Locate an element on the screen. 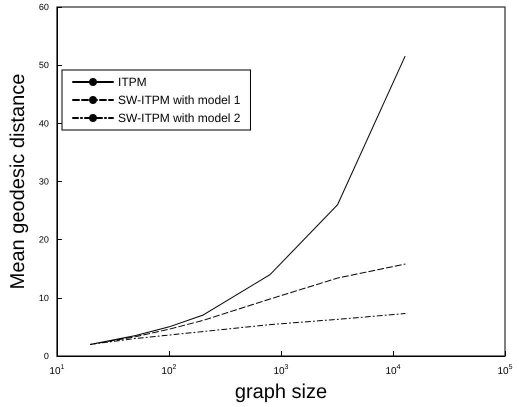 The height and width of the screenshot is (407, 519). legend-label: SW-ITPM with model 2 is located at coordinates (179, 118).